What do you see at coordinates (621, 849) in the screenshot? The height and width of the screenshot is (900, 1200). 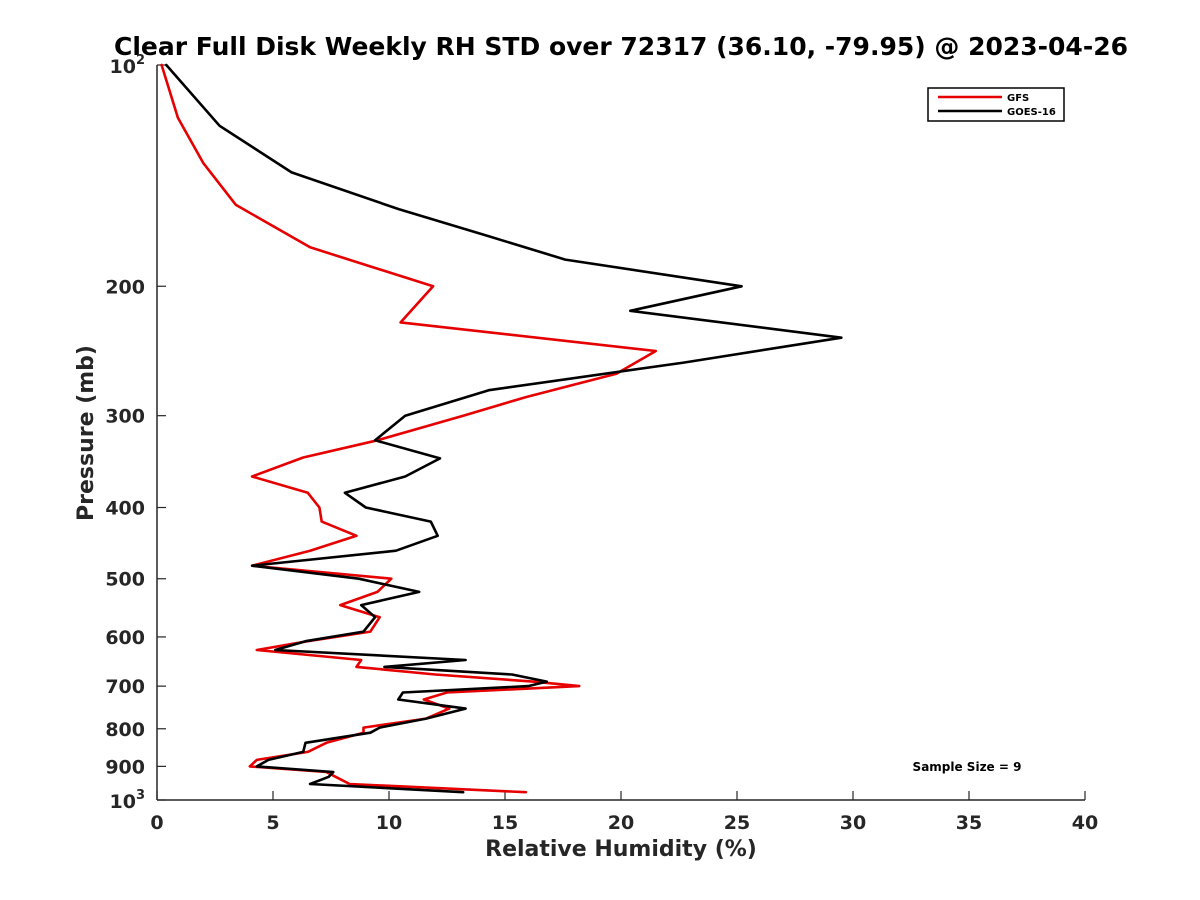 I see `x-axis-label: Relative Humidity (%)` at bounding box center [621, 849].